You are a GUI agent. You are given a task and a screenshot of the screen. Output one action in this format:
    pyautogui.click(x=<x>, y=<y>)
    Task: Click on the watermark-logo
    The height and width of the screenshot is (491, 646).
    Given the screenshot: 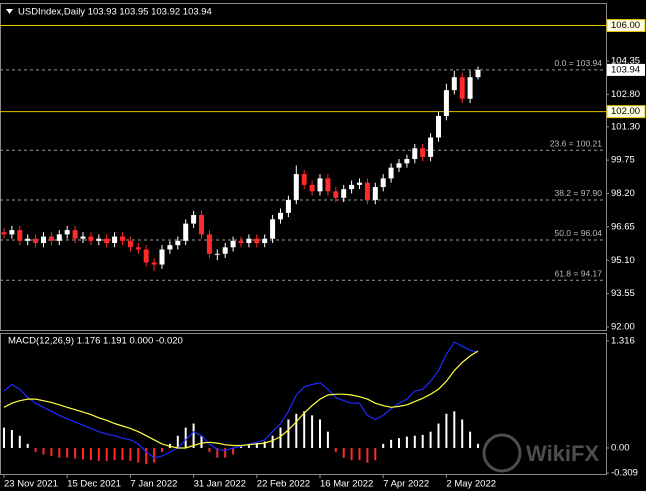 What is the action you would take?
    pyautogui.click(x=502, y=453)
    